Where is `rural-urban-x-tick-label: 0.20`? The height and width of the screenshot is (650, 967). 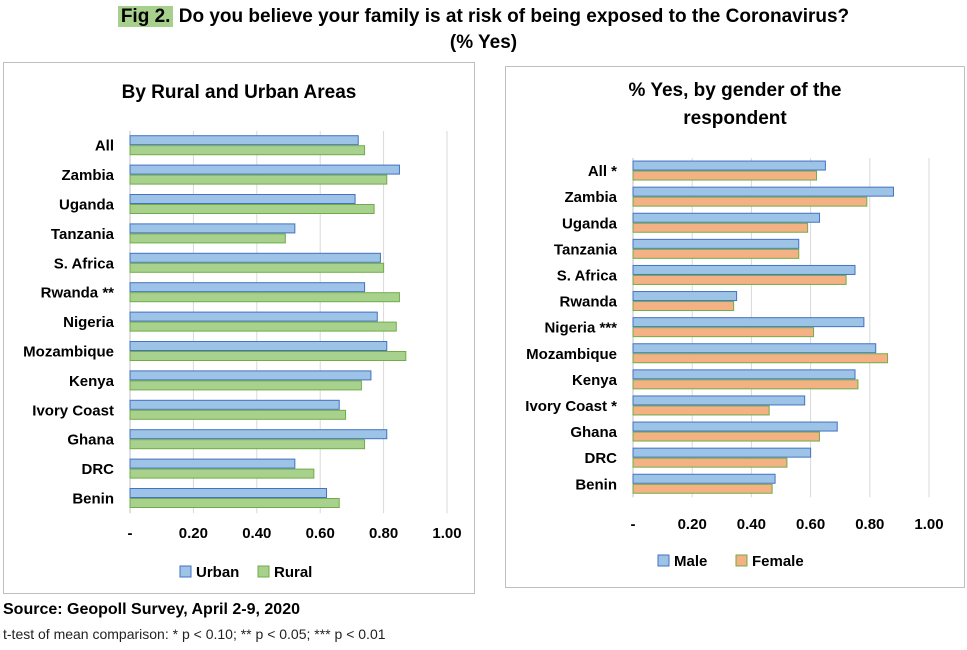 rural-urban-x-tick-label: 0.20 is located at coordinates (193, 533).